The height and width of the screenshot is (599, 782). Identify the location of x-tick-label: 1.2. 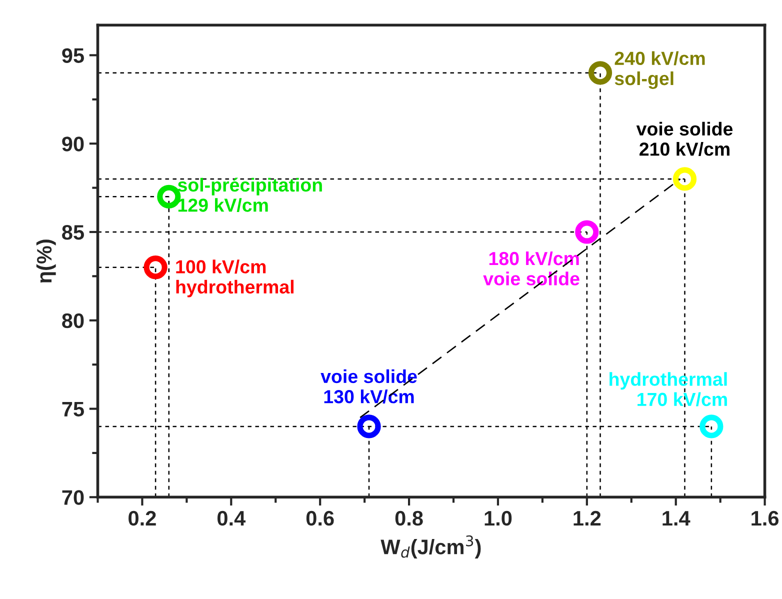
(587, 518).